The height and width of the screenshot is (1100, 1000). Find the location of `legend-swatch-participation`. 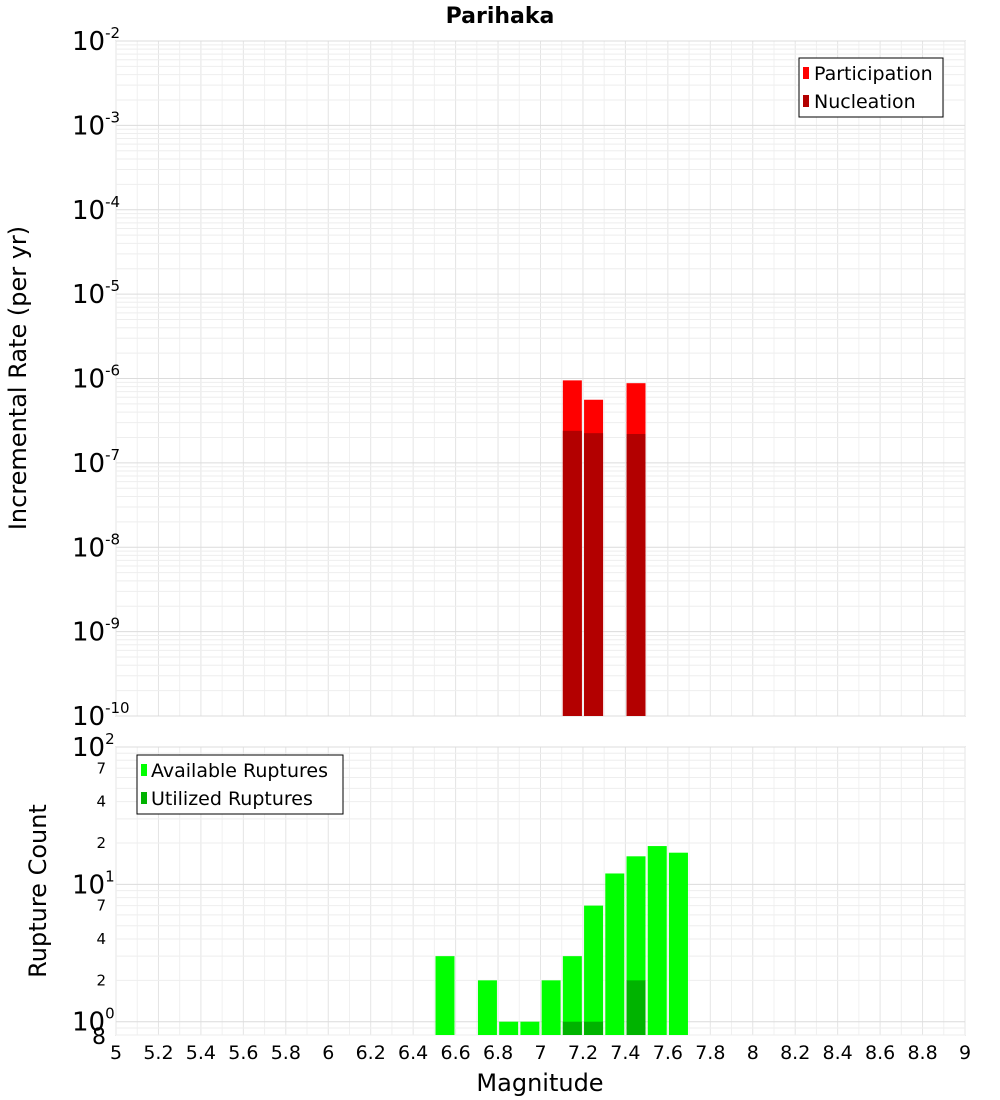

legend-swatch-participation is located at coordinates (806, 73).